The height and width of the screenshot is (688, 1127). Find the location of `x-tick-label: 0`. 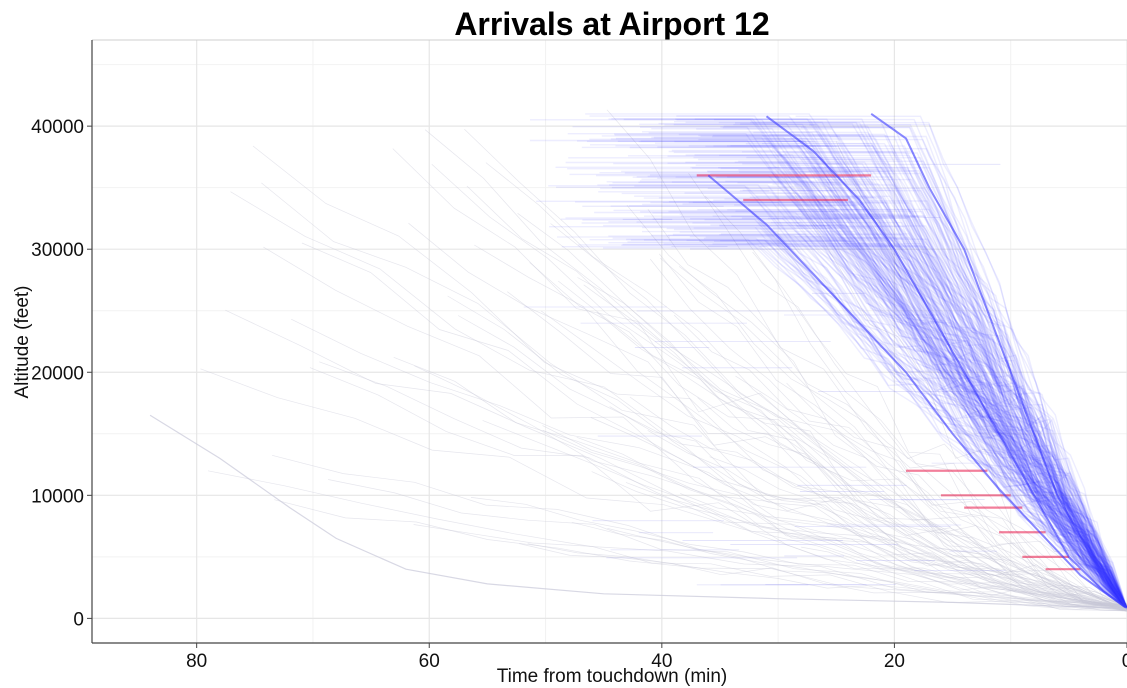

x-tick-label: 0 is located at coordinates (1124, 661).